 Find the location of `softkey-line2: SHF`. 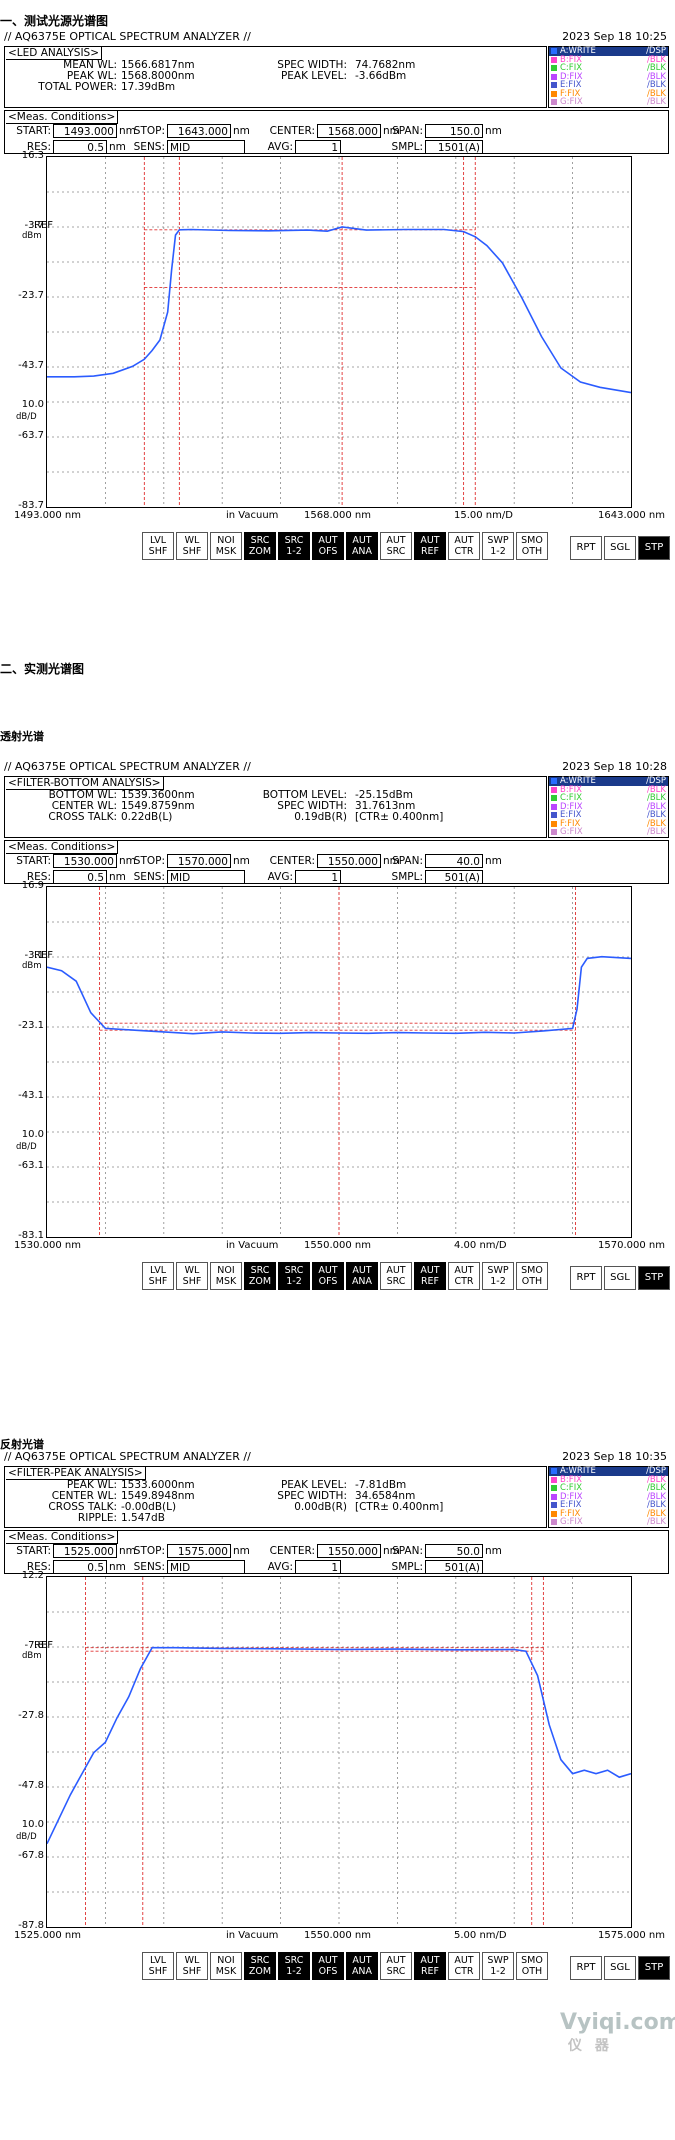

softkey-line2: SHF is located at coordinates (158, 1281).